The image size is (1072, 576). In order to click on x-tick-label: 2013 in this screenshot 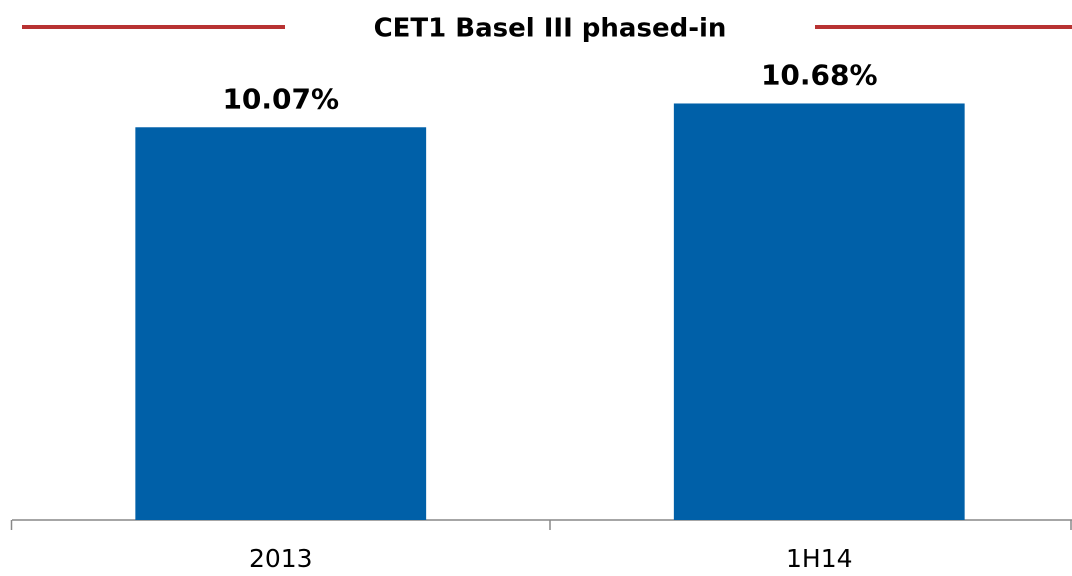, I will do `click(281, 558)`.